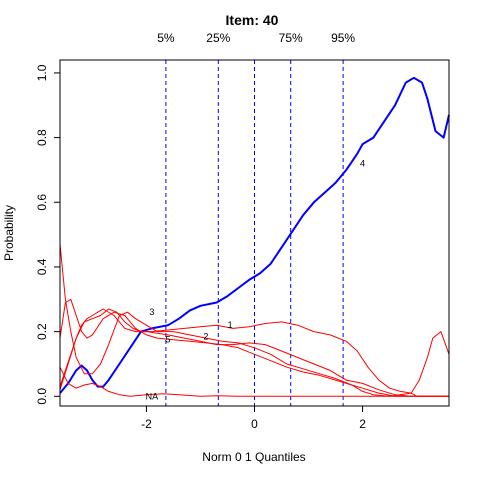  I want to click on series-label-1: 1, so click(230, 325).